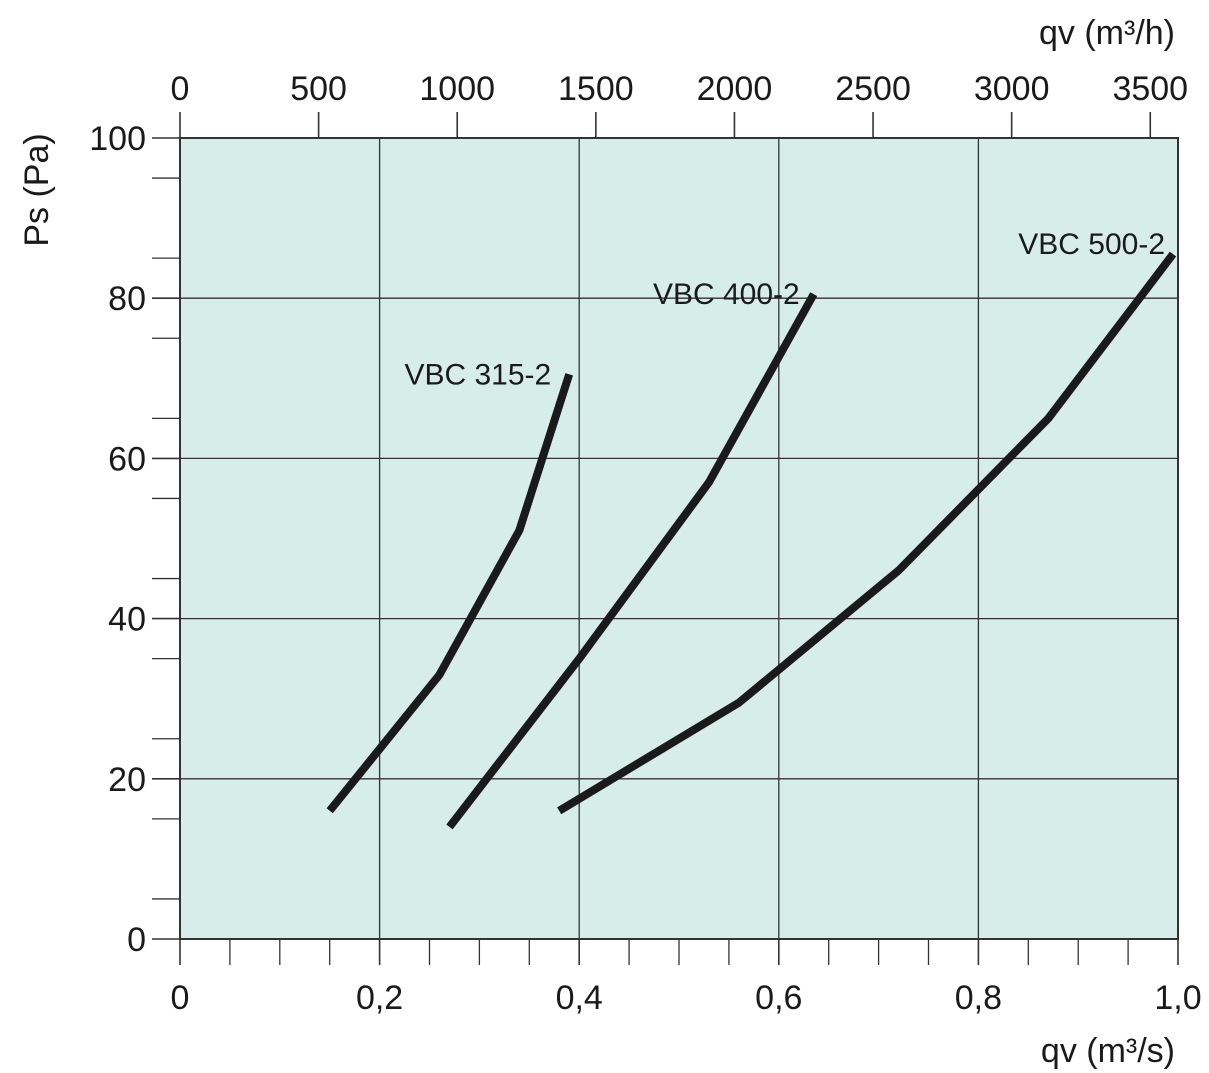  What do you see at coordinates (1108, 1051) in the screenshot?
I see `x-axis-title: qv (m³/s)` at bounding box center [1108, 1051].